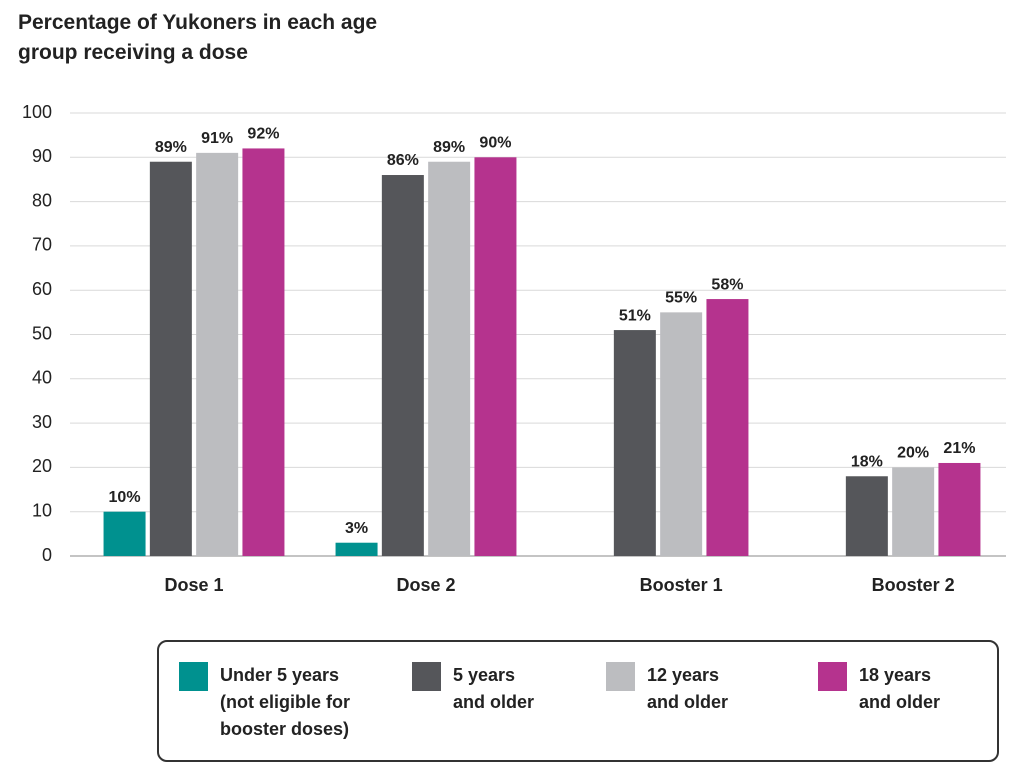 The image size is (1024, 778). I want to click on data-label: 86%, so click(403, 160).